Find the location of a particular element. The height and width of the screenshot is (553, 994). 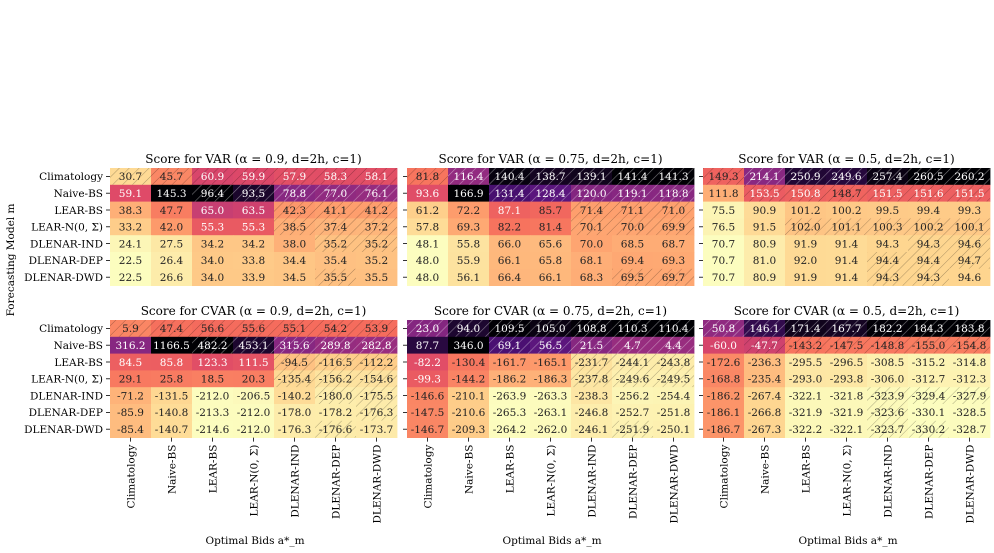

cell-value: 34.4 is located at coordinates (295, 261).